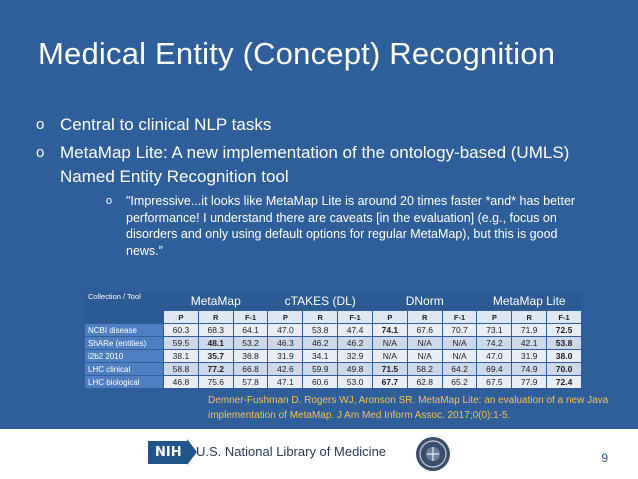 This screenshot has width=638, height=479. Describe the element at coordinates (250, 343) in the screenshot. I see `table-cell: 53.2` at that location.